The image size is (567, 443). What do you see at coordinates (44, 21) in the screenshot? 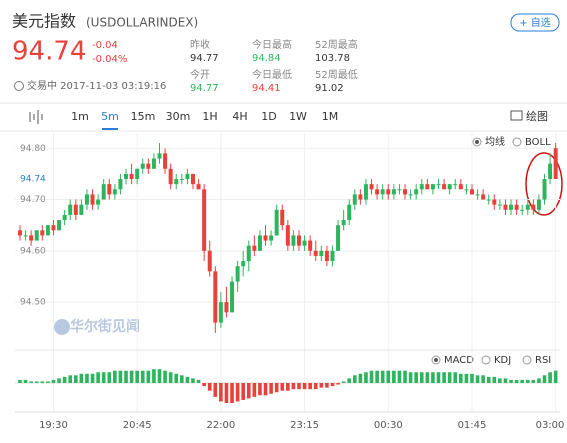
I see `title: 美元指数` at bounding box center [44, 21].